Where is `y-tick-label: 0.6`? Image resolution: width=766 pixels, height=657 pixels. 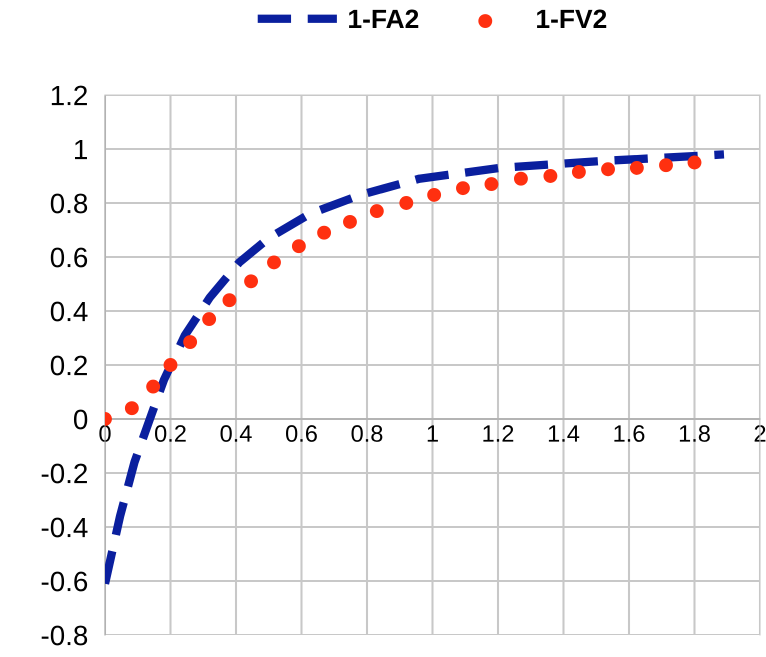 y-tick-label: 0.6 is located at coordinates (69, 258).